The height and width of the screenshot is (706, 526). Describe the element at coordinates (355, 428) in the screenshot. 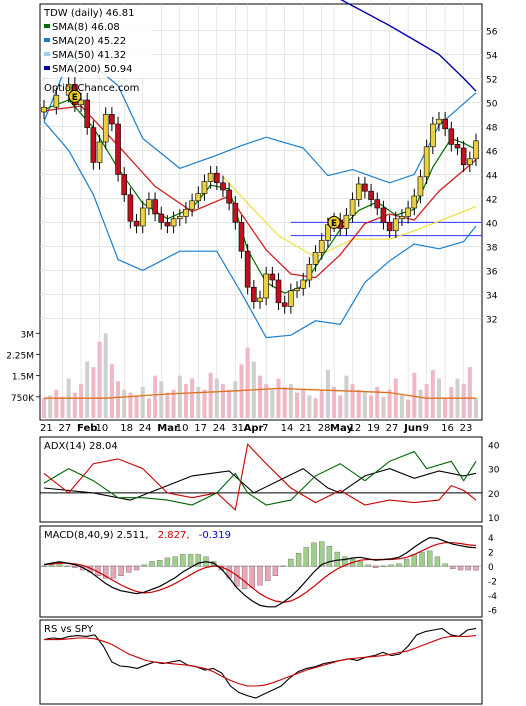

I see `date-tick-label: 12` at that location.